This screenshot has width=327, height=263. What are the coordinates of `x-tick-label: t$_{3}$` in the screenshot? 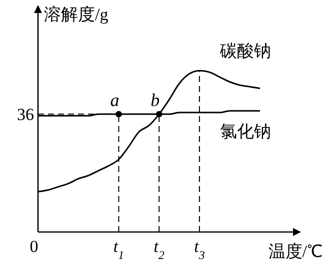 It's located at (199, 249).